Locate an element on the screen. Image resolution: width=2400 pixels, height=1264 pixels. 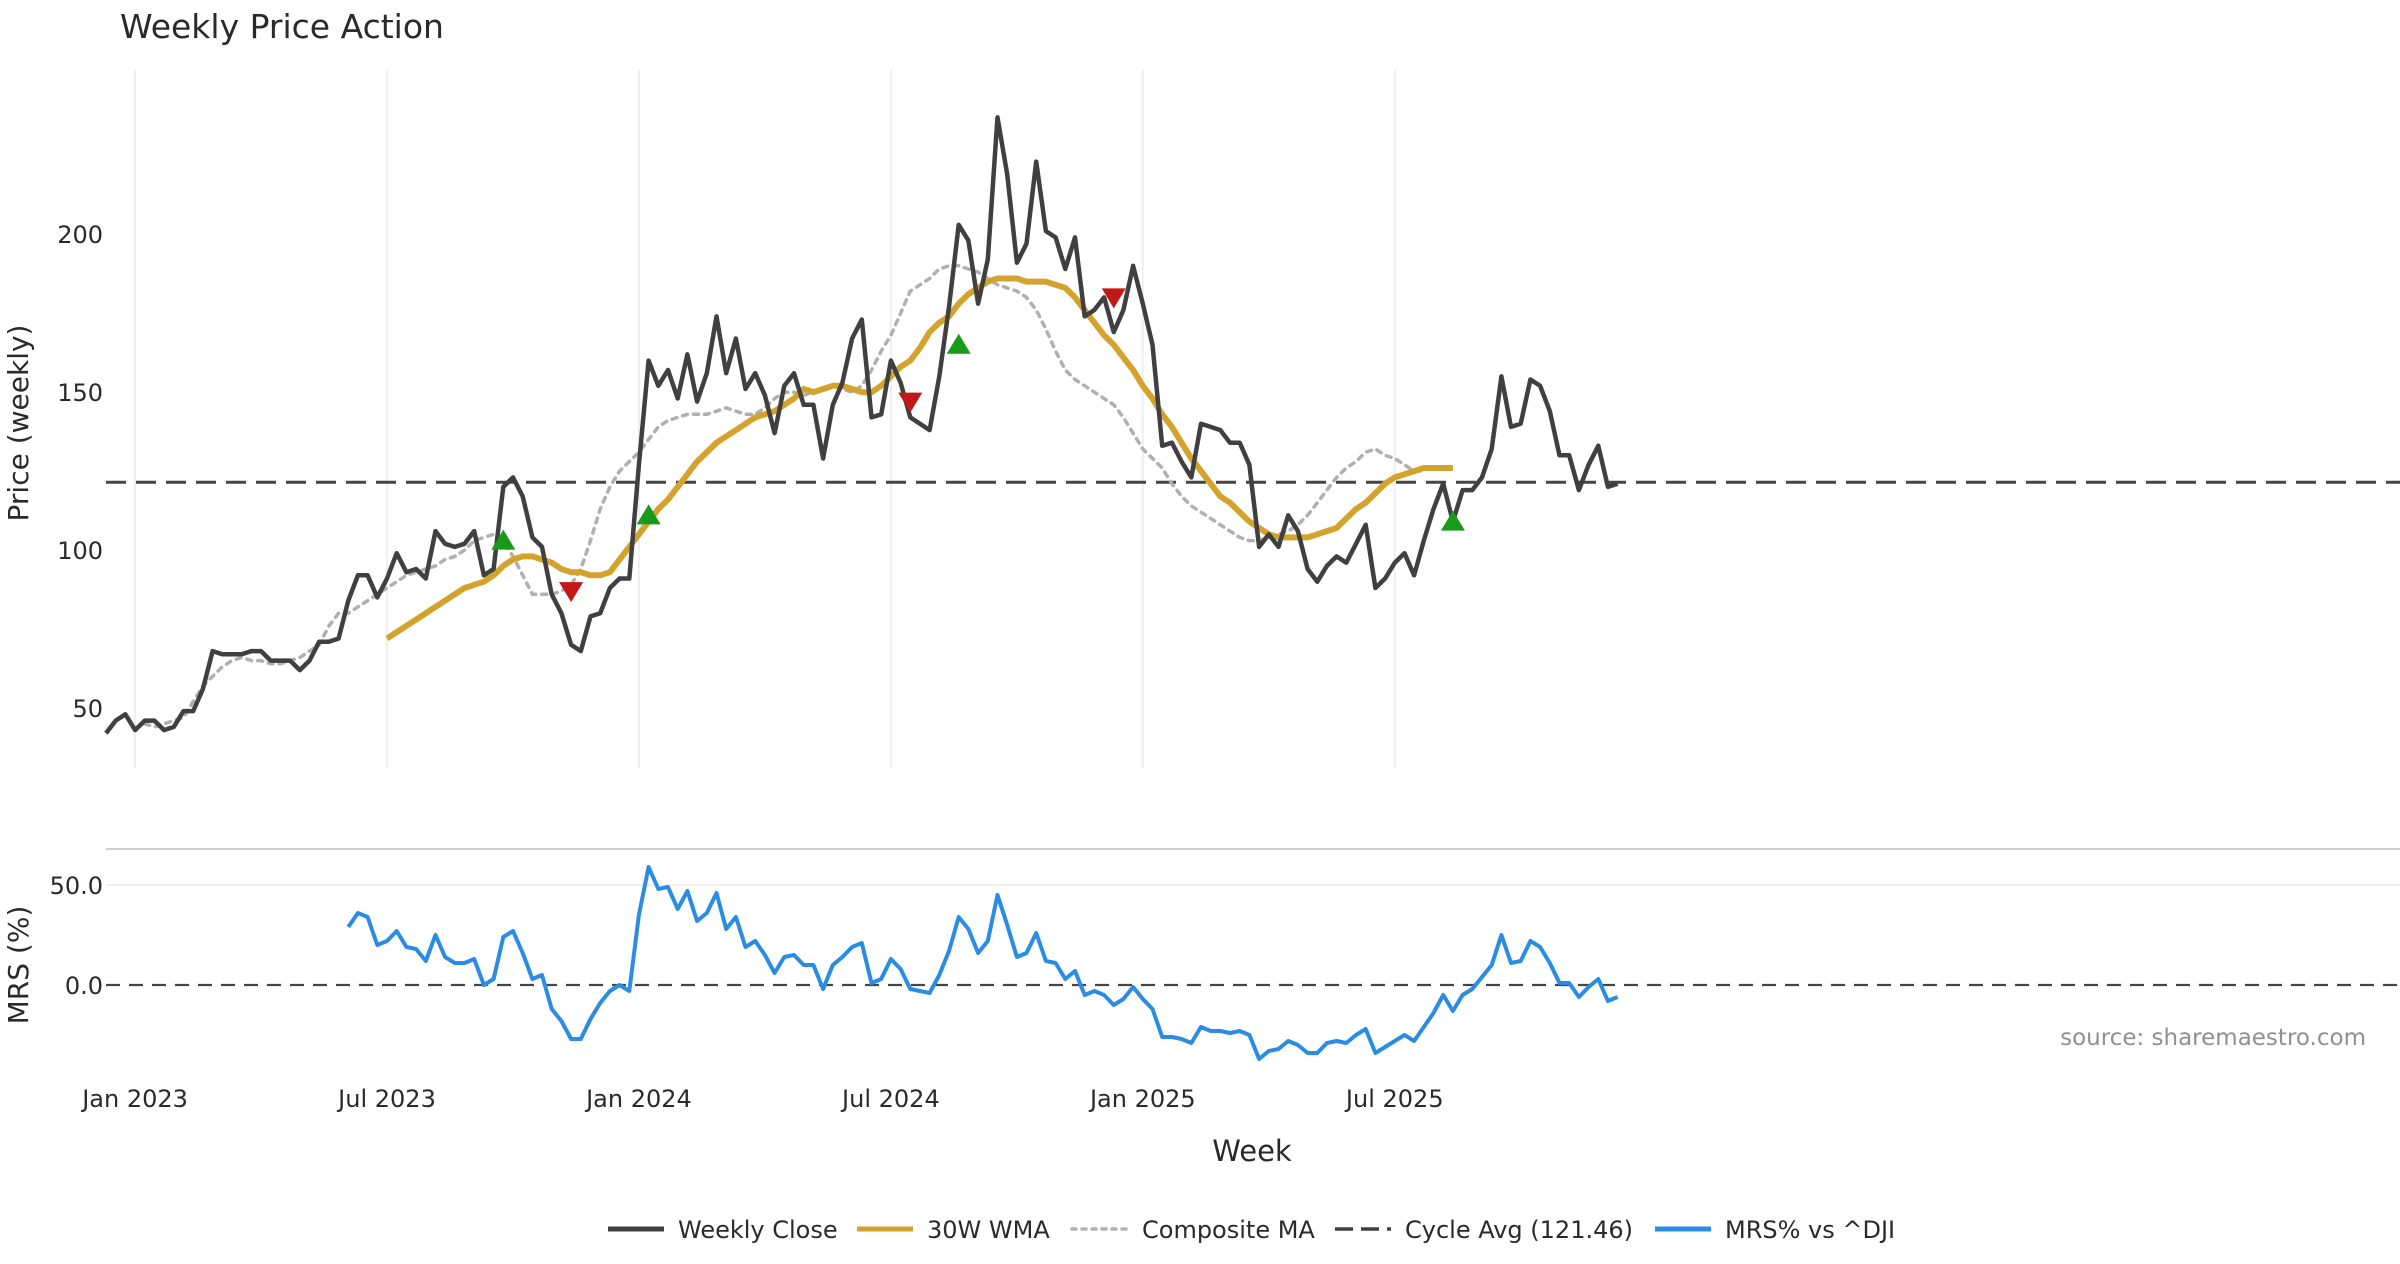
legend-entry: Composite MA is located at coordinates (1228, 1230).